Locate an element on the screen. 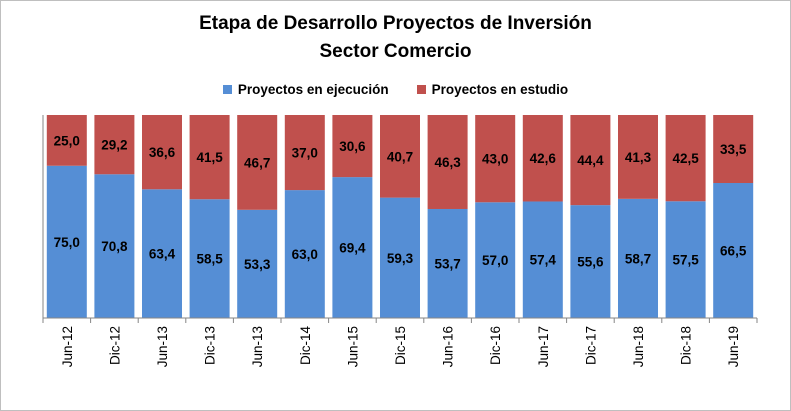 This screenshot has height=411, width=791. data-label-ejecucion-14: 66,5 is located at coordinates (733, 251).